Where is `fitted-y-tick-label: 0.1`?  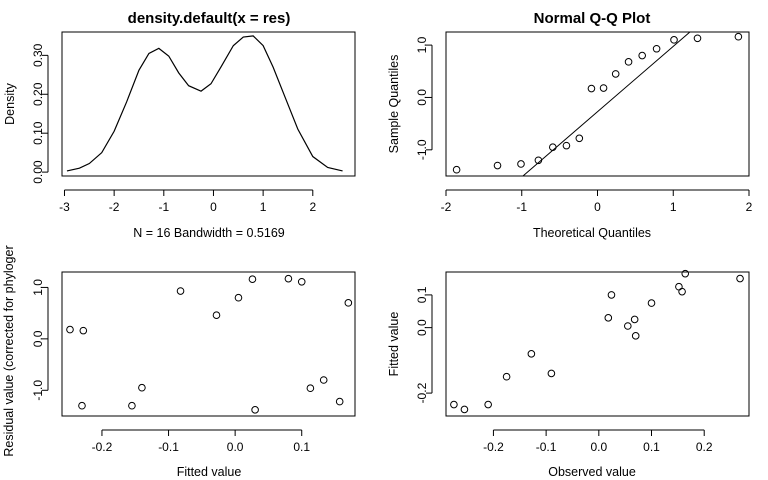
fitted-y-tick-label: 0.1 is located at coordinates (422, 294).